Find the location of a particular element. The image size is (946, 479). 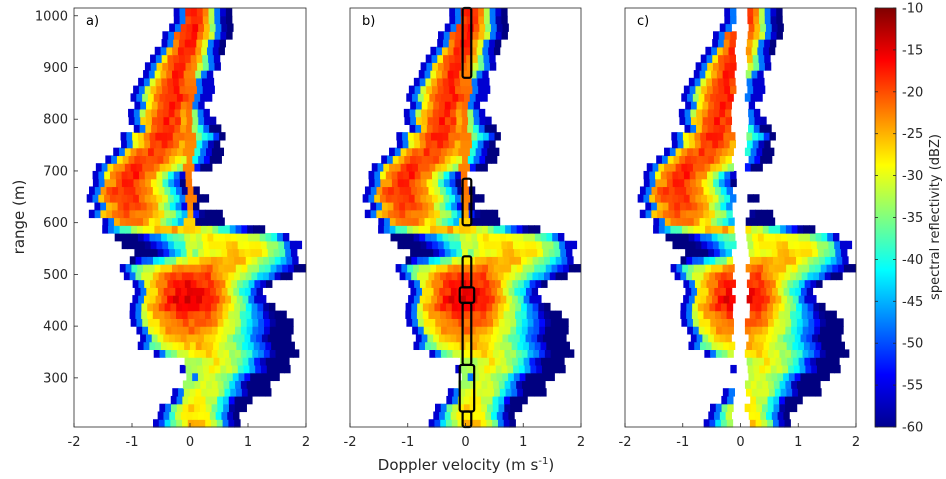

colorbar-label: spectral reflectivity (dBZ) is located at coordinates (935, 217).